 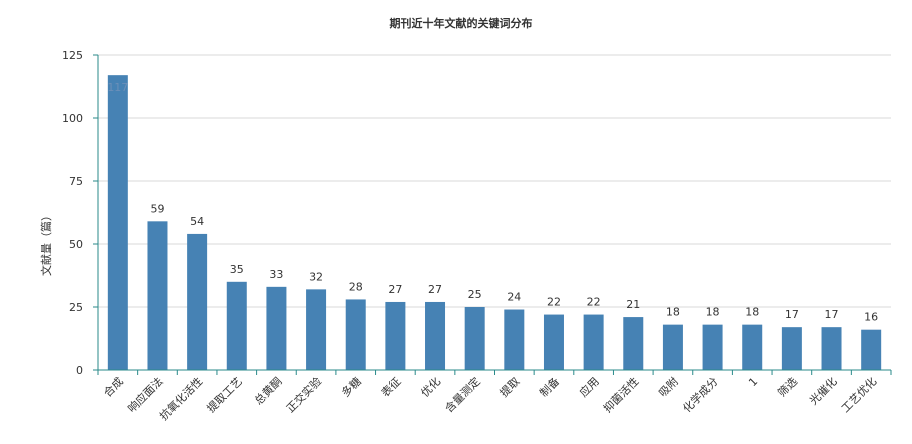 What do you see at coordinates (197, 221) in the screenshot?
I see `data-label: 54` at bounding box center [197, 221].